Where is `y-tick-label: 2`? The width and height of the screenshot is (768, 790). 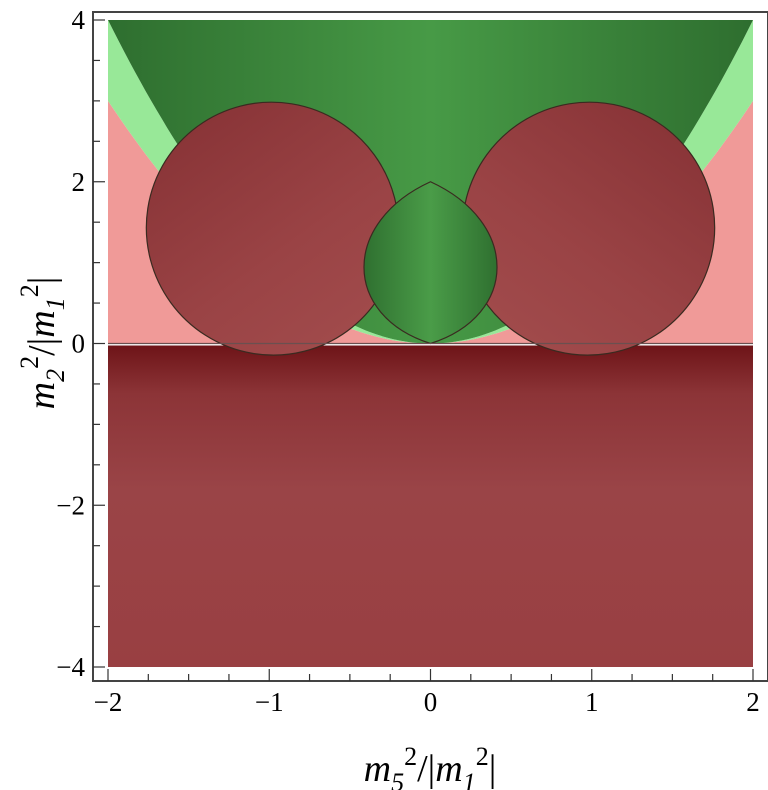 y-tick-label: 2 is located at coordinates (79, 182).